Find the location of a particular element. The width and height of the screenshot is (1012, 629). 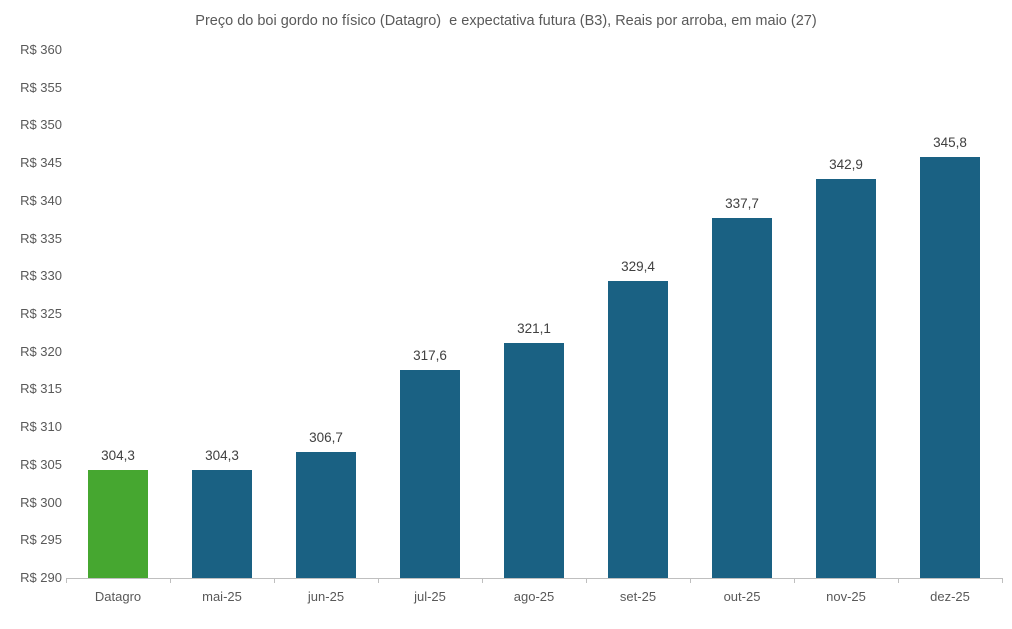

bar-value-label: 329,4 is located at coordinates (638, 266).